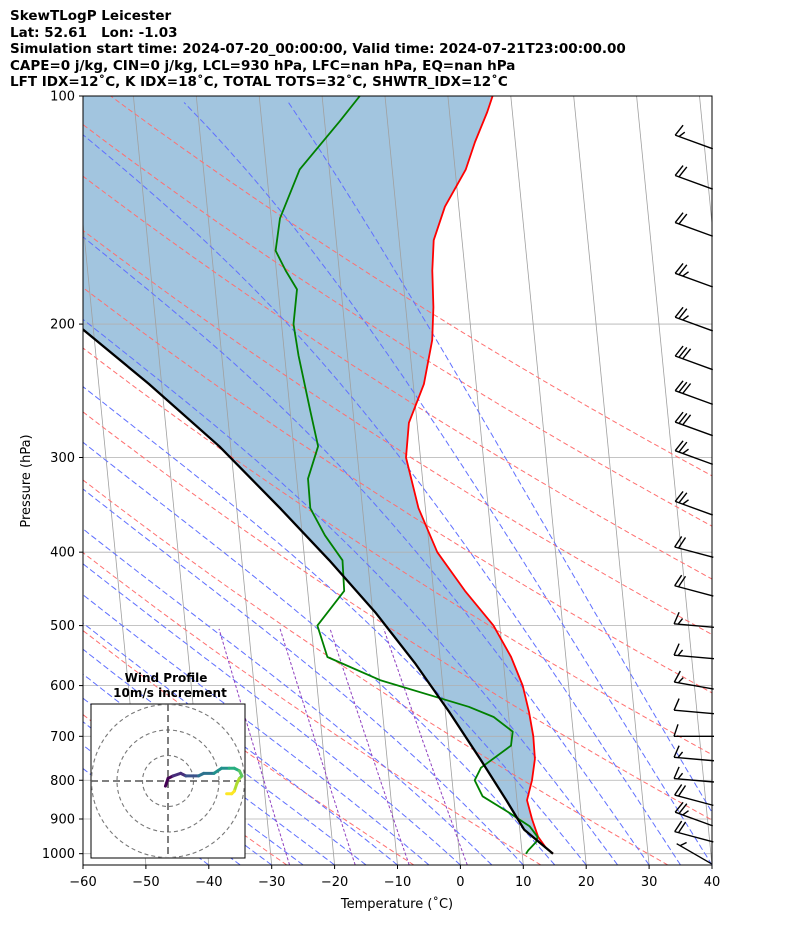 The height and width of the screenshot is (937, 794). What do you see at coordinates (62, 626) in the screenshot?
I see `y-tick-label: 500` at bounding box center [62, 626].